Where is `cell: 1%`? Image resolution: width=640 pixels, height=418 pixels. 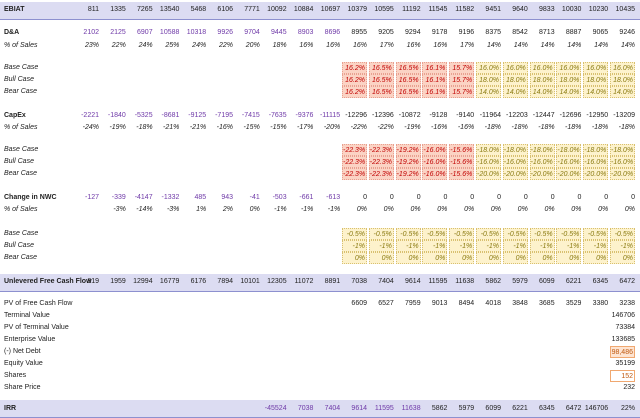 cell: 1% is located at coordinates (201, 209).